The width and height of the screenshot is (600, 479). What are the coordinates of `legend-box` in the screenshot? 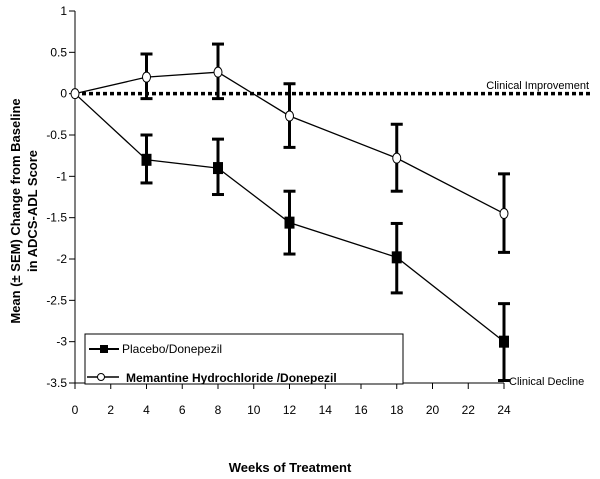 It's located at (244, 359).